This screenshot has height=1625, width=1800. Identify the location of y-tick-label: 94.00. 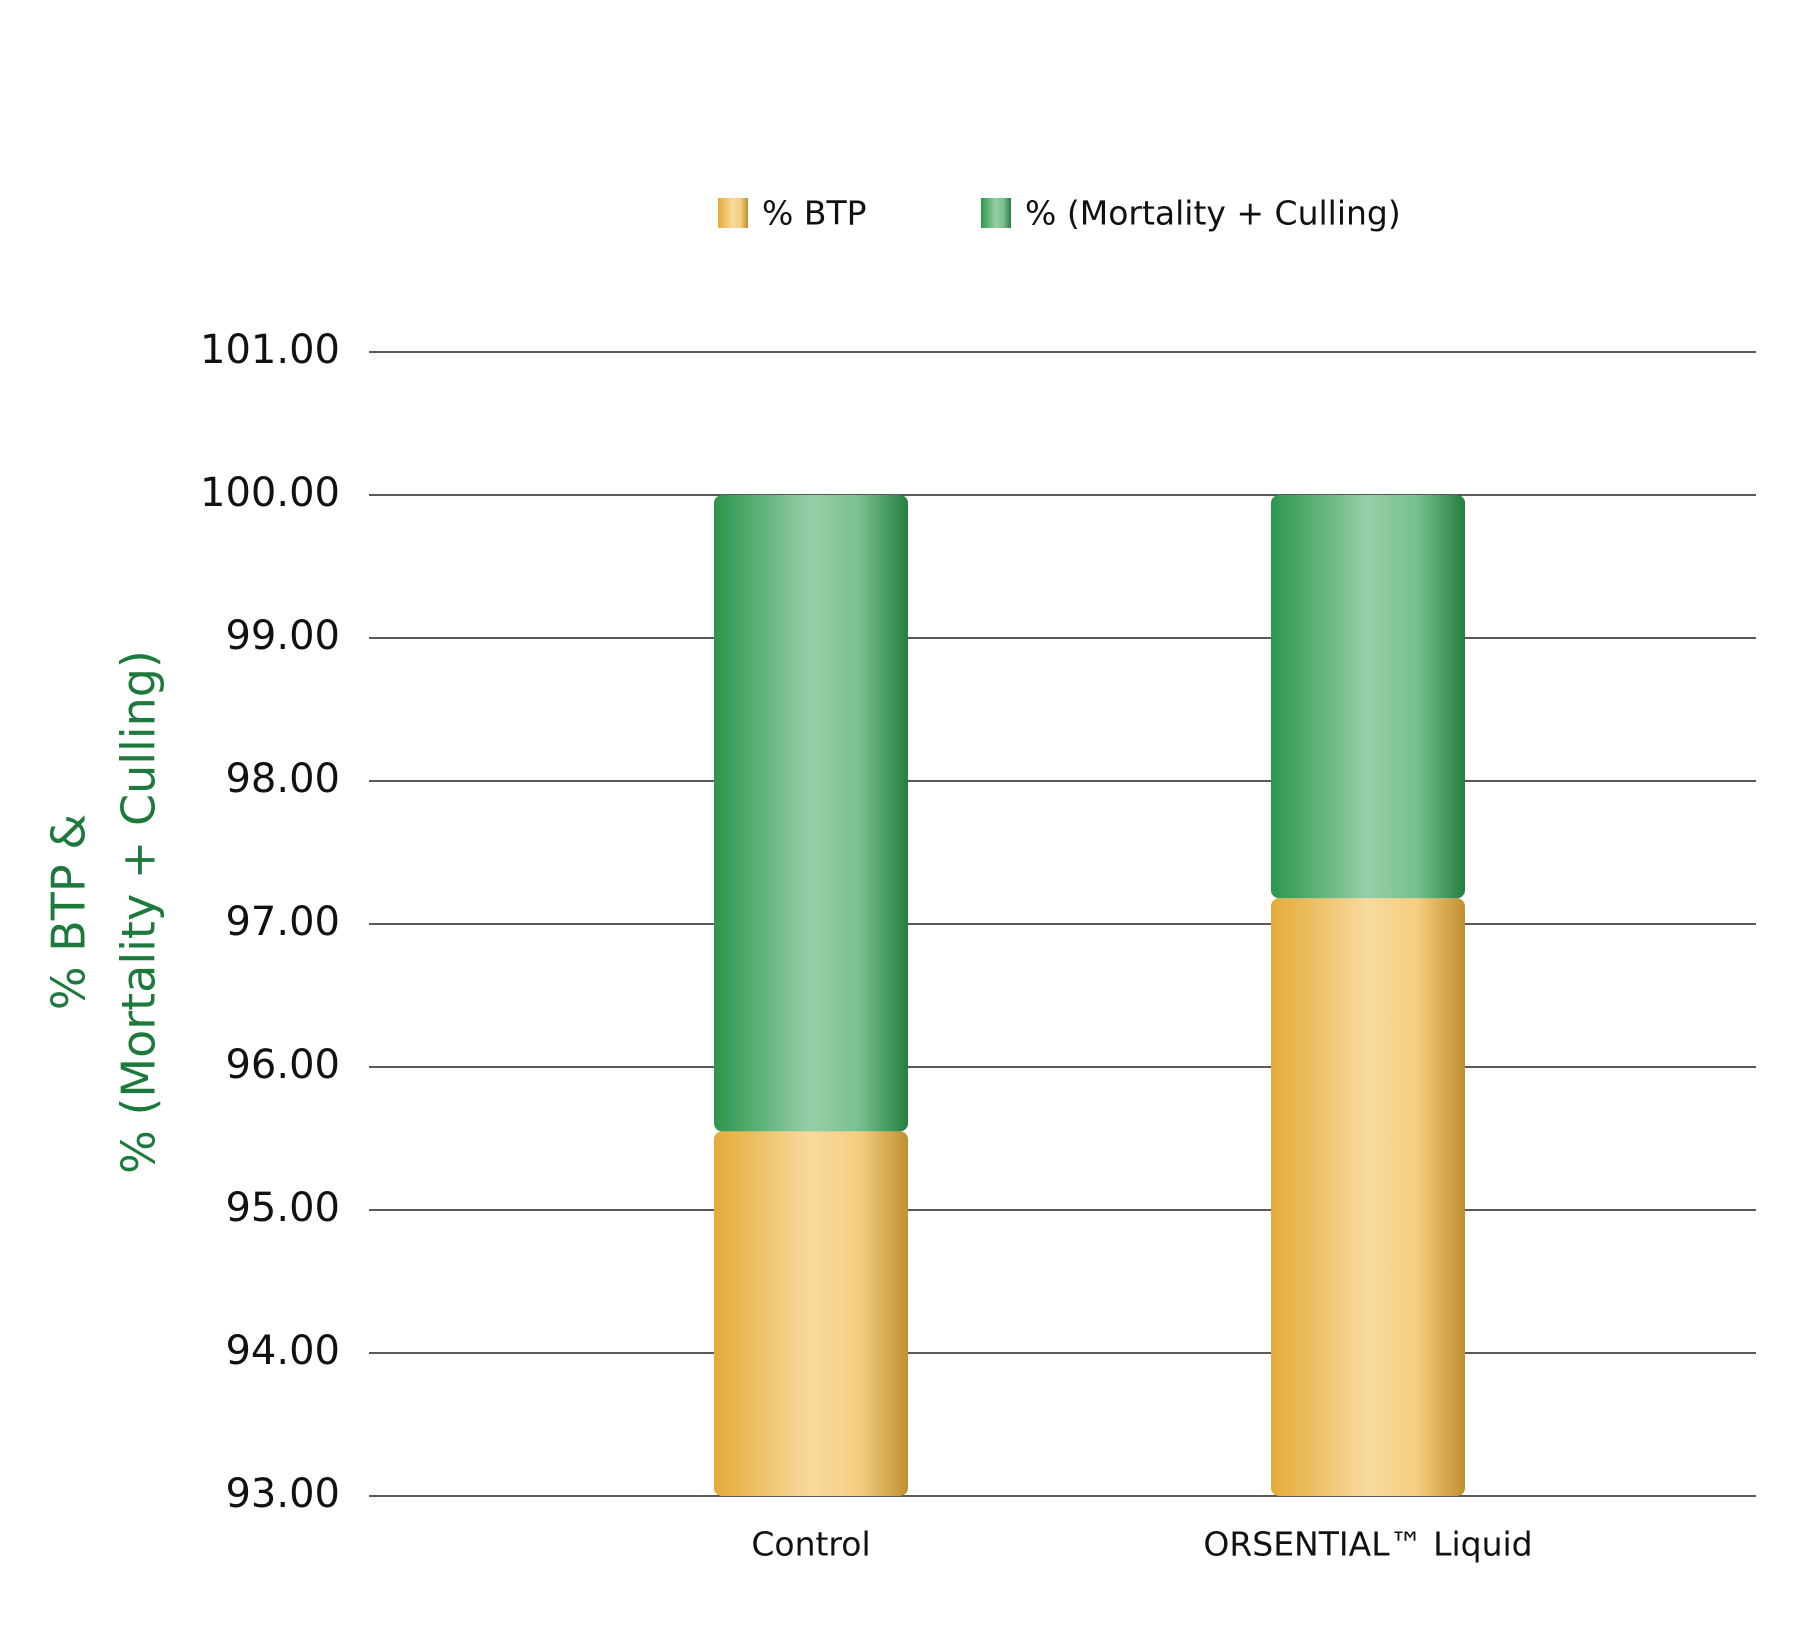
(282, 1351).